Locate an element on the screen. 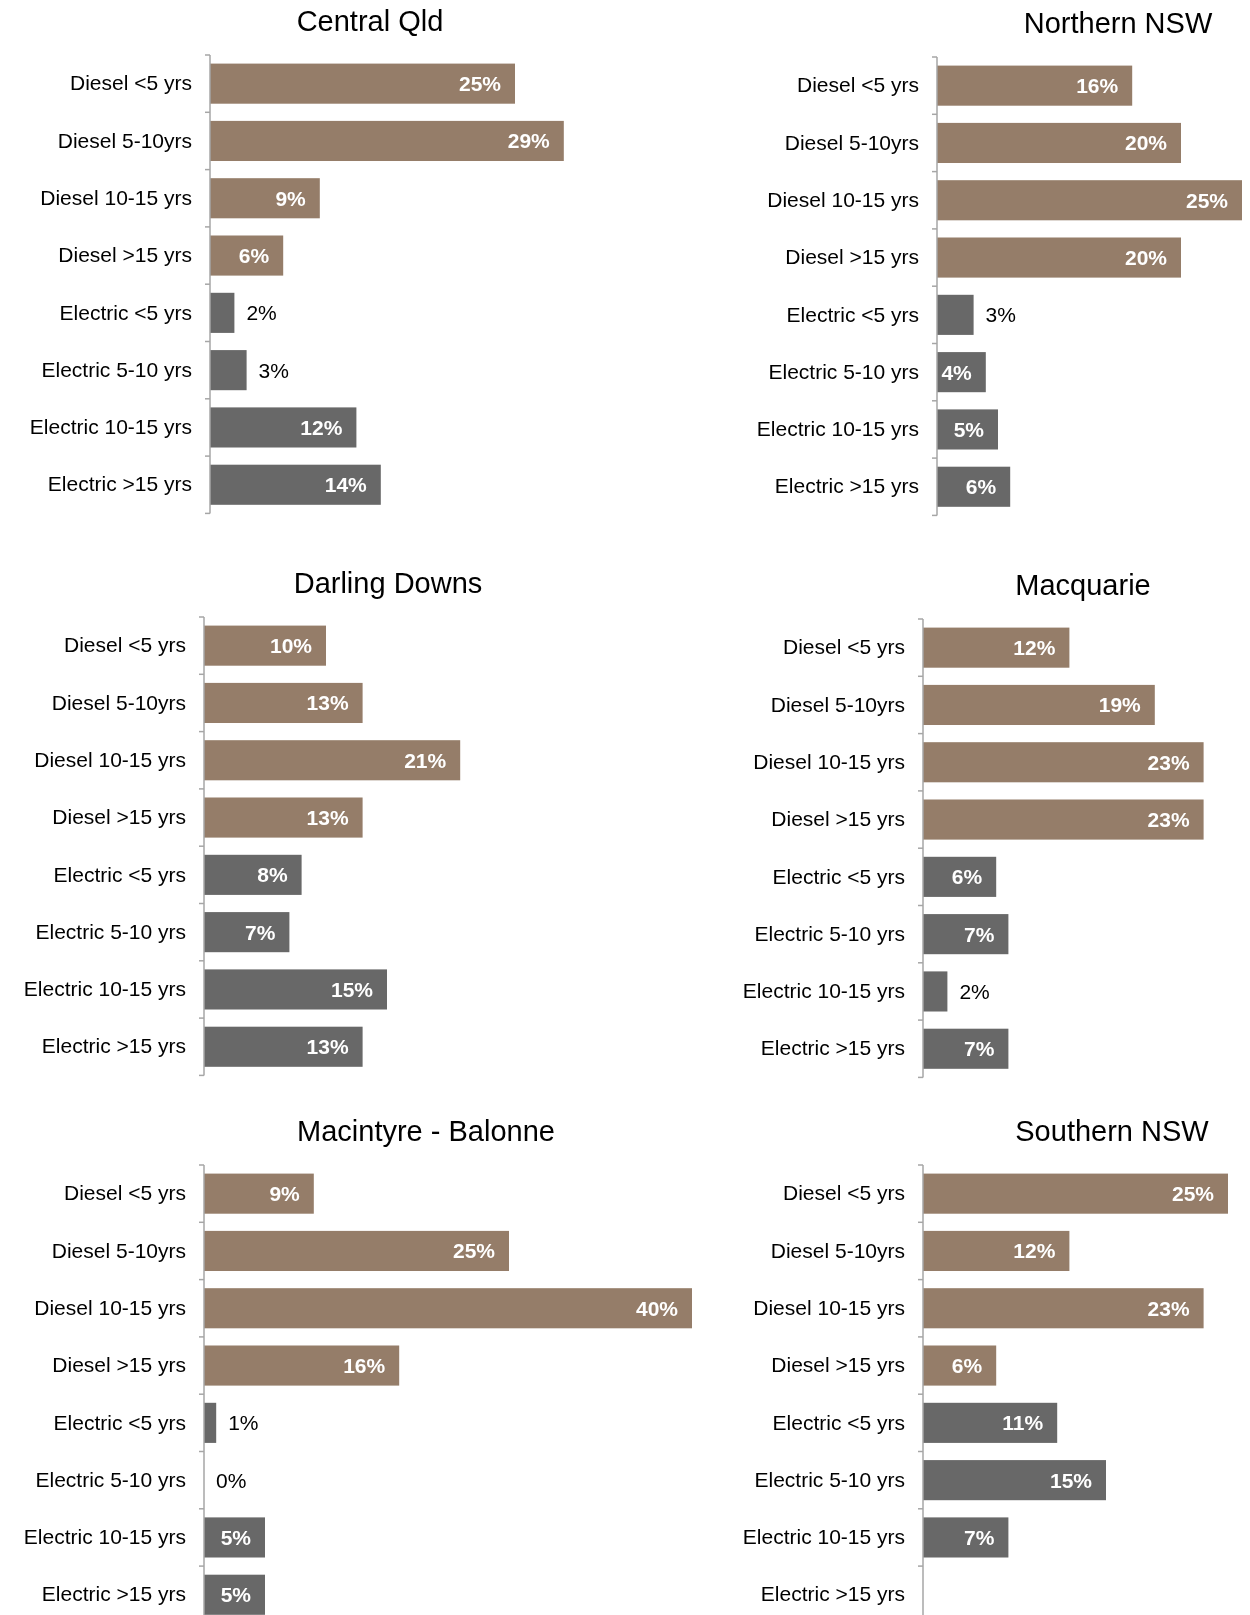 This screenshot has width=1250, height=1615. chart-title: Southern NSW is located at coordinates (1112, 1131).